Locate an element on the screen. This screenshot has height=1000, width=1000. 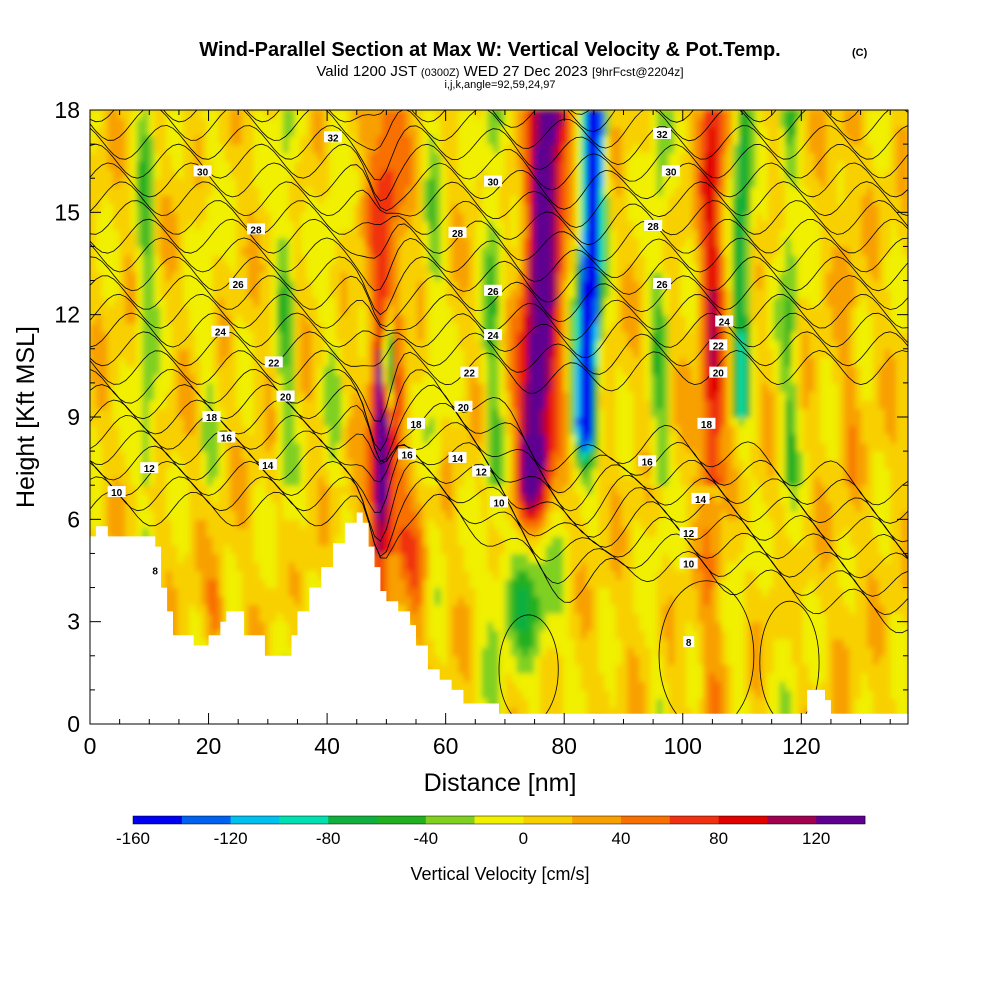
contour-label: 26 is located at coordinates (238, 284).